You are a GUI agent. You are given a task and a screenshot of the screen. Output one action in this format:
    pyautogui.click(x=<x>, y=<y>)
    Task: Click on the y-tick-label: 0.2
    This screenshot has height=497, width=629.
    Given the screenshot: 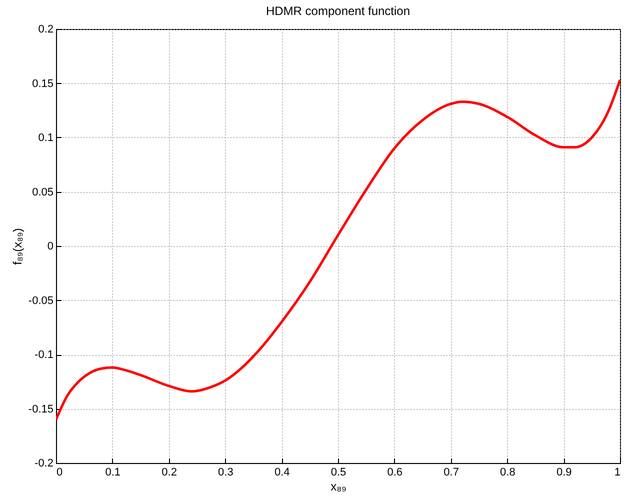 What is the action you would take?
    pyautogui.click(x=46, y=30)
    